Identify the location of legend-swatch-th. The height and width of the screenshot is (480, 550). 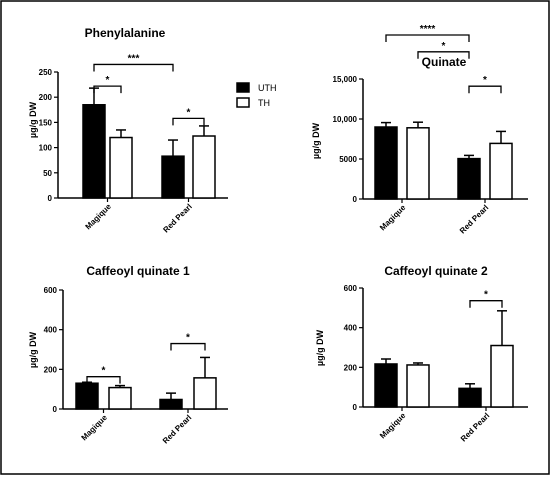
(243, 102).